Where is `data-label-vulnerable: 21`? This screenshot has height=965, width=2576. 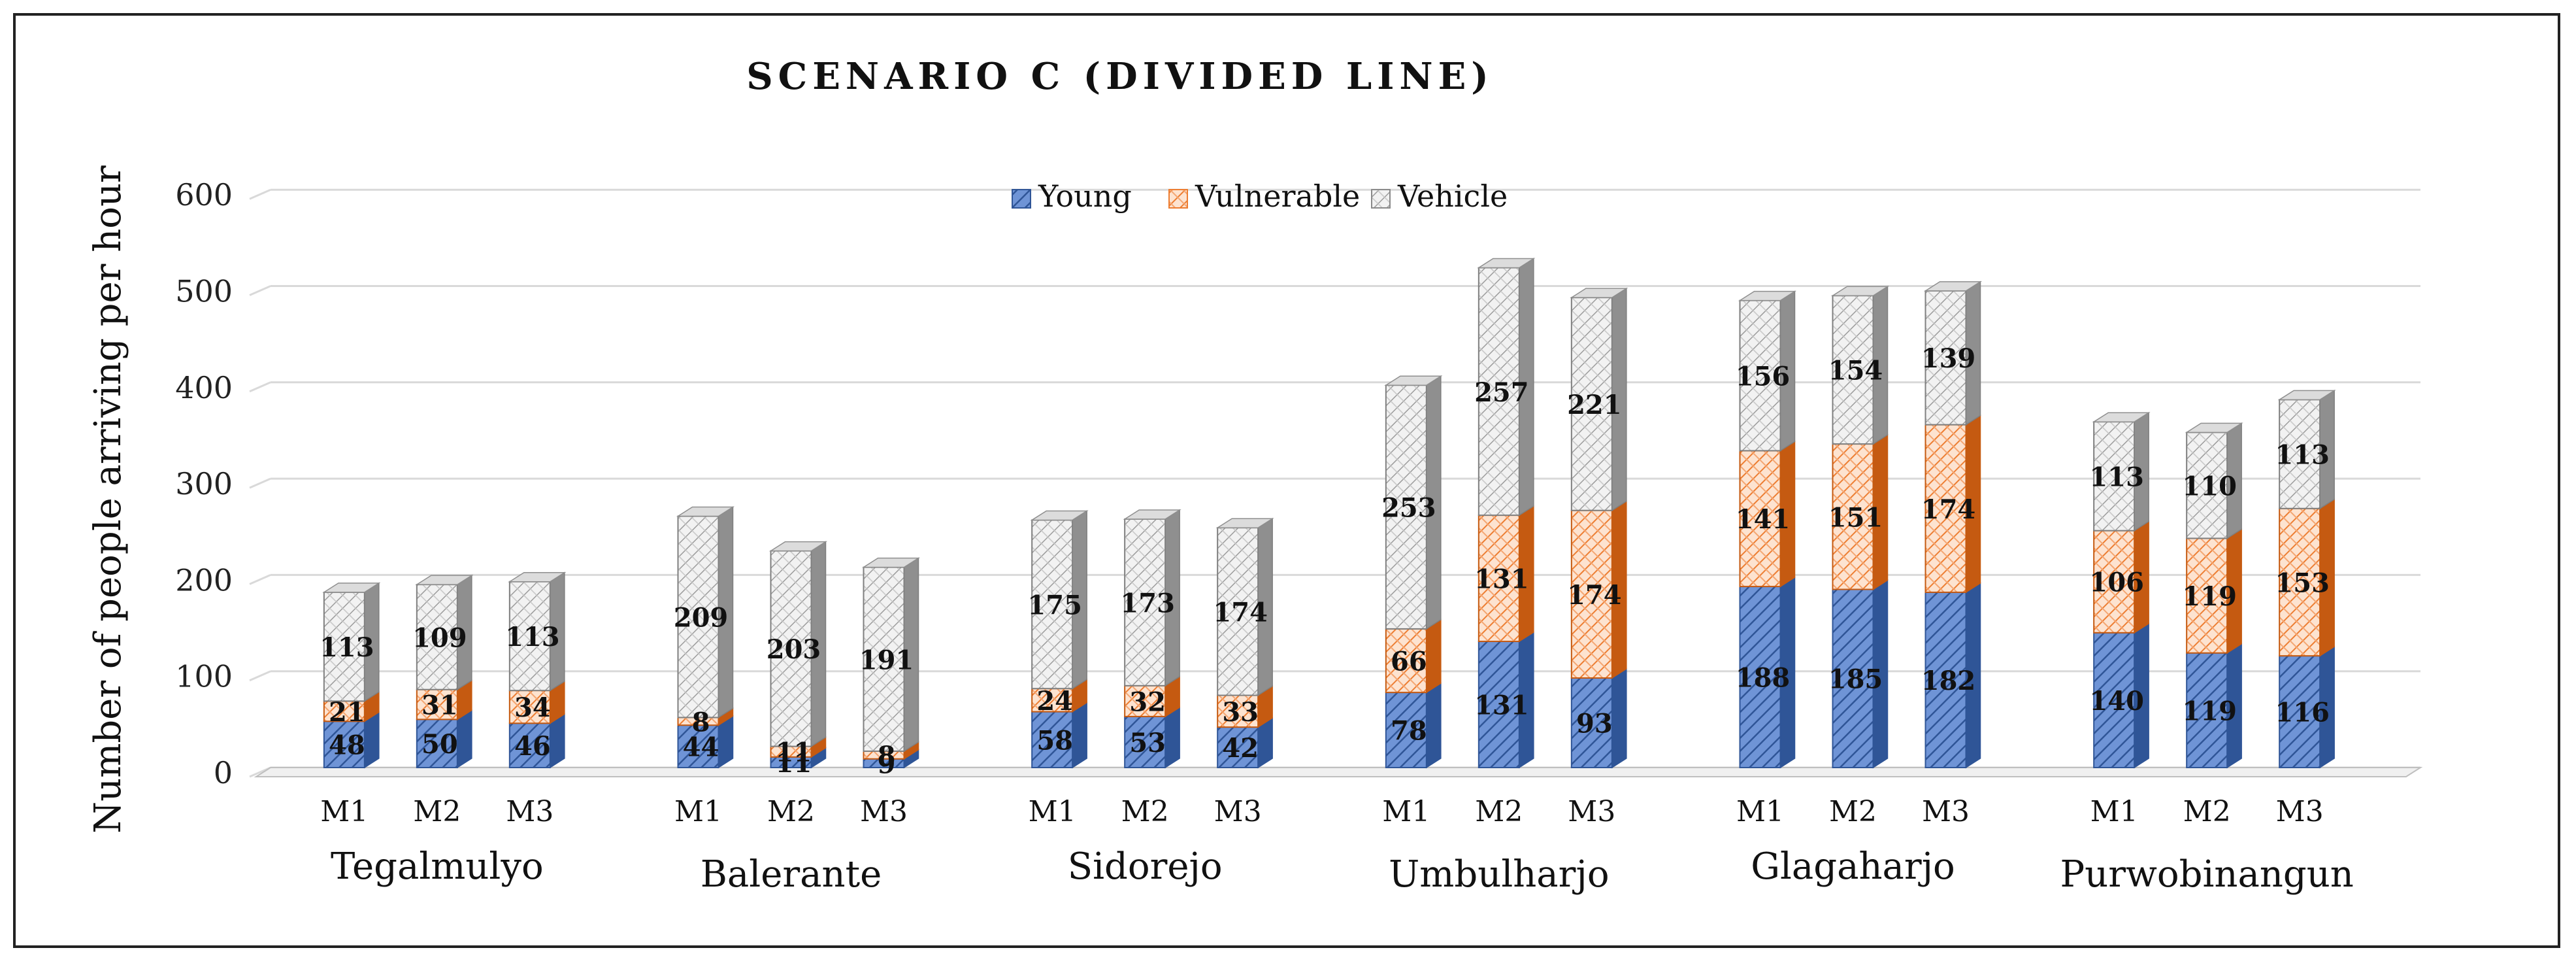
data-label-vulnerable: 21 is located at coordinates (347, 712).